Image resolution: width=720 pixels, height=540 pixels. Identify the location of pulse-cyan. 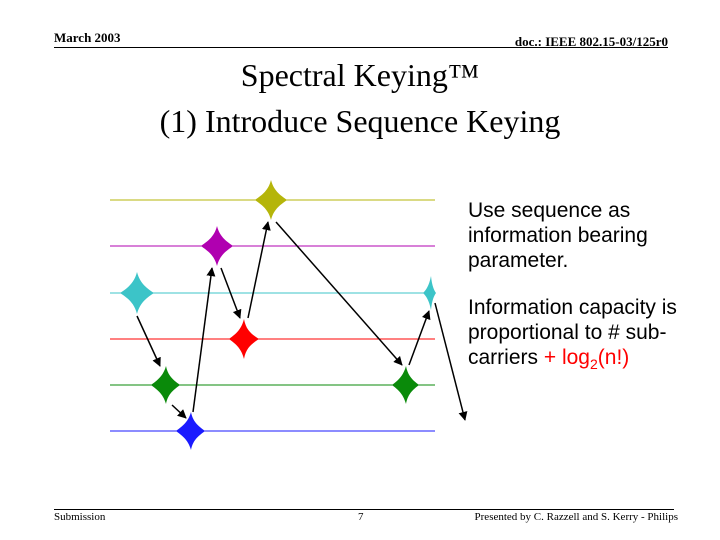
(137, 293).